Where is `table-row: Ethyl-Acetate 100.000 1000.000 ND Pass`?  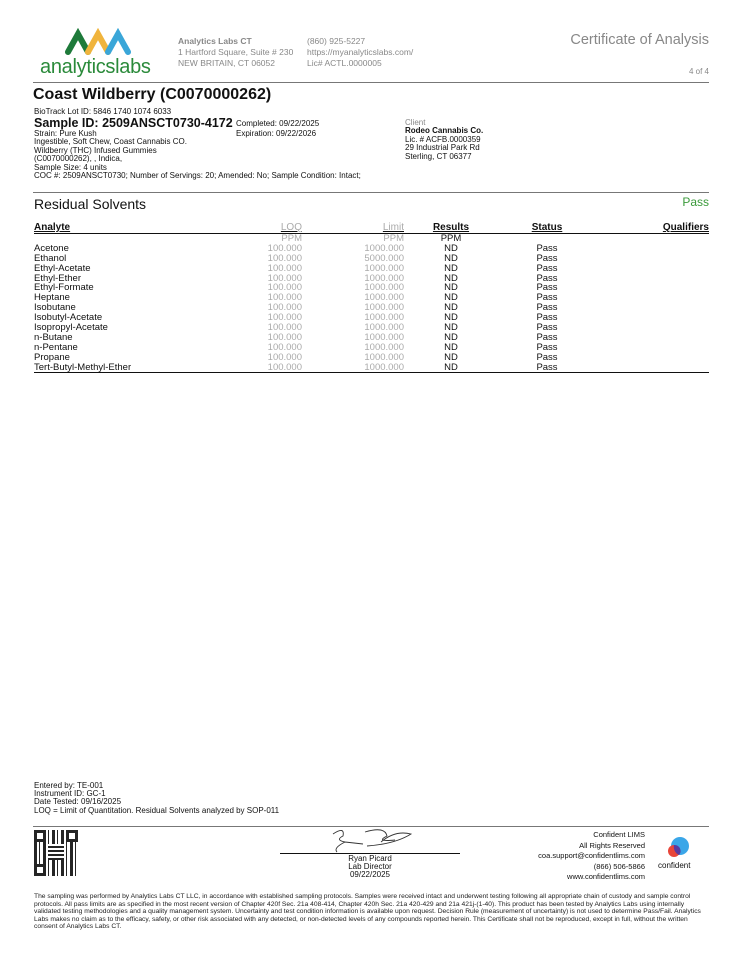
table-row: Ethyl-Acetate 100.000 1000.000 ND Pass is located at coordinates (371, 268).